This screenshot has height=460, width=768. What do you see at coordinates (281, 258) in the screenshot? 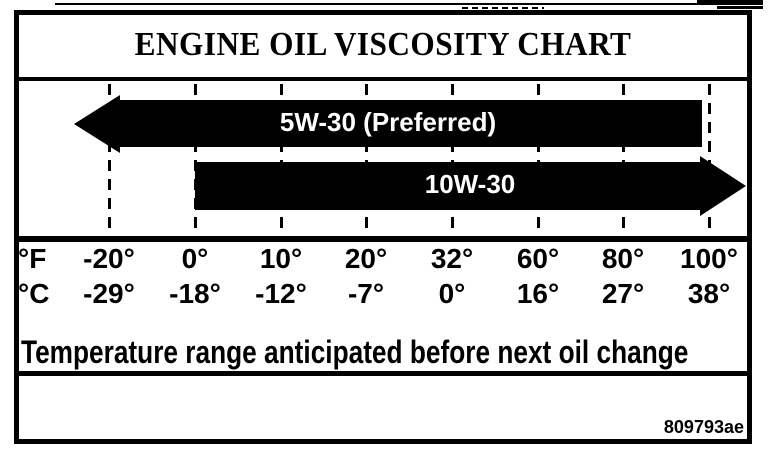
I see `fahrenheit-tick-2: 10°` at bounding box center [281, 258].